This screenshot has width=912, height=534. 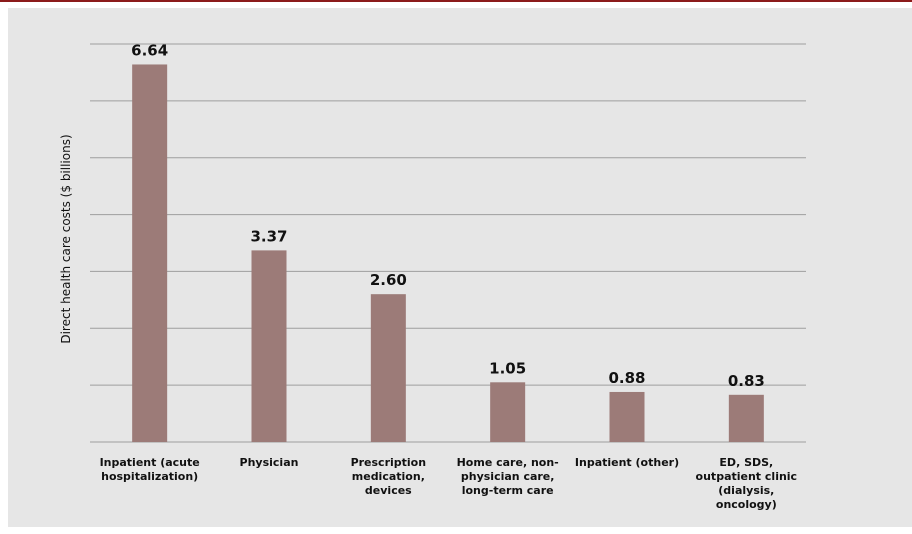 What do you see at coordinates (507, 368) in the screenshot?
I see `data-label: 1.05` at bounding box center [507, 368].